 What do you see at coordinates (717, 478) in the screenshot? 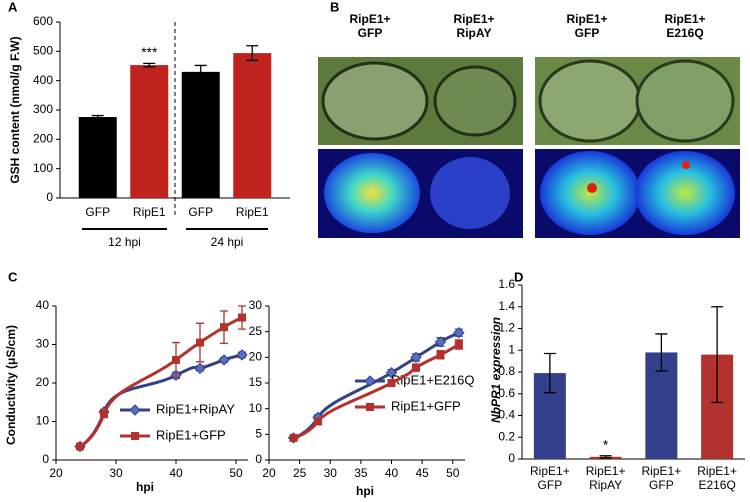
I see `x-tick-label: RipE1+ E216Q` at bounding box center [717, 478].